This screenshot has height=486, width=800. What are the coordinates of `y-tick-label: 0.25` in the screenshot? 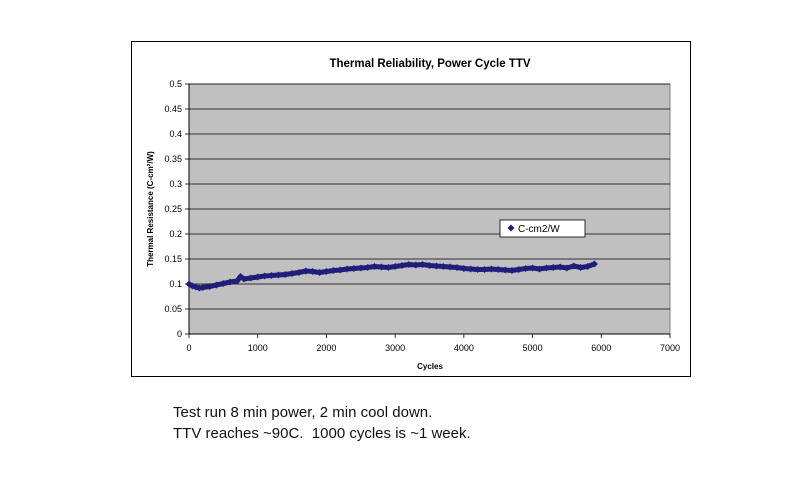 It's located at (173, 209).